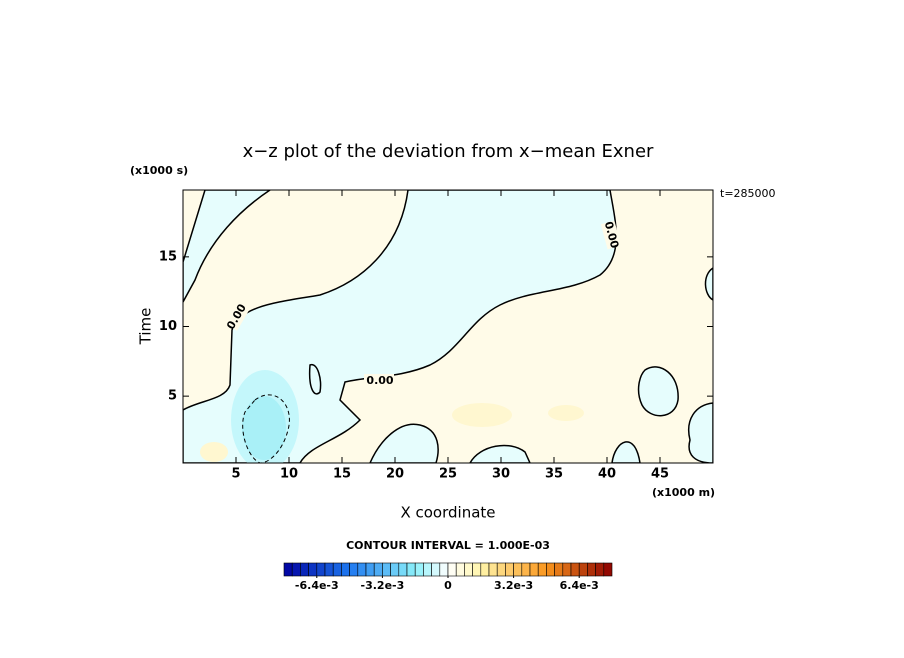  I want to click on x-unit: (x1000 m), so click(683, 492).